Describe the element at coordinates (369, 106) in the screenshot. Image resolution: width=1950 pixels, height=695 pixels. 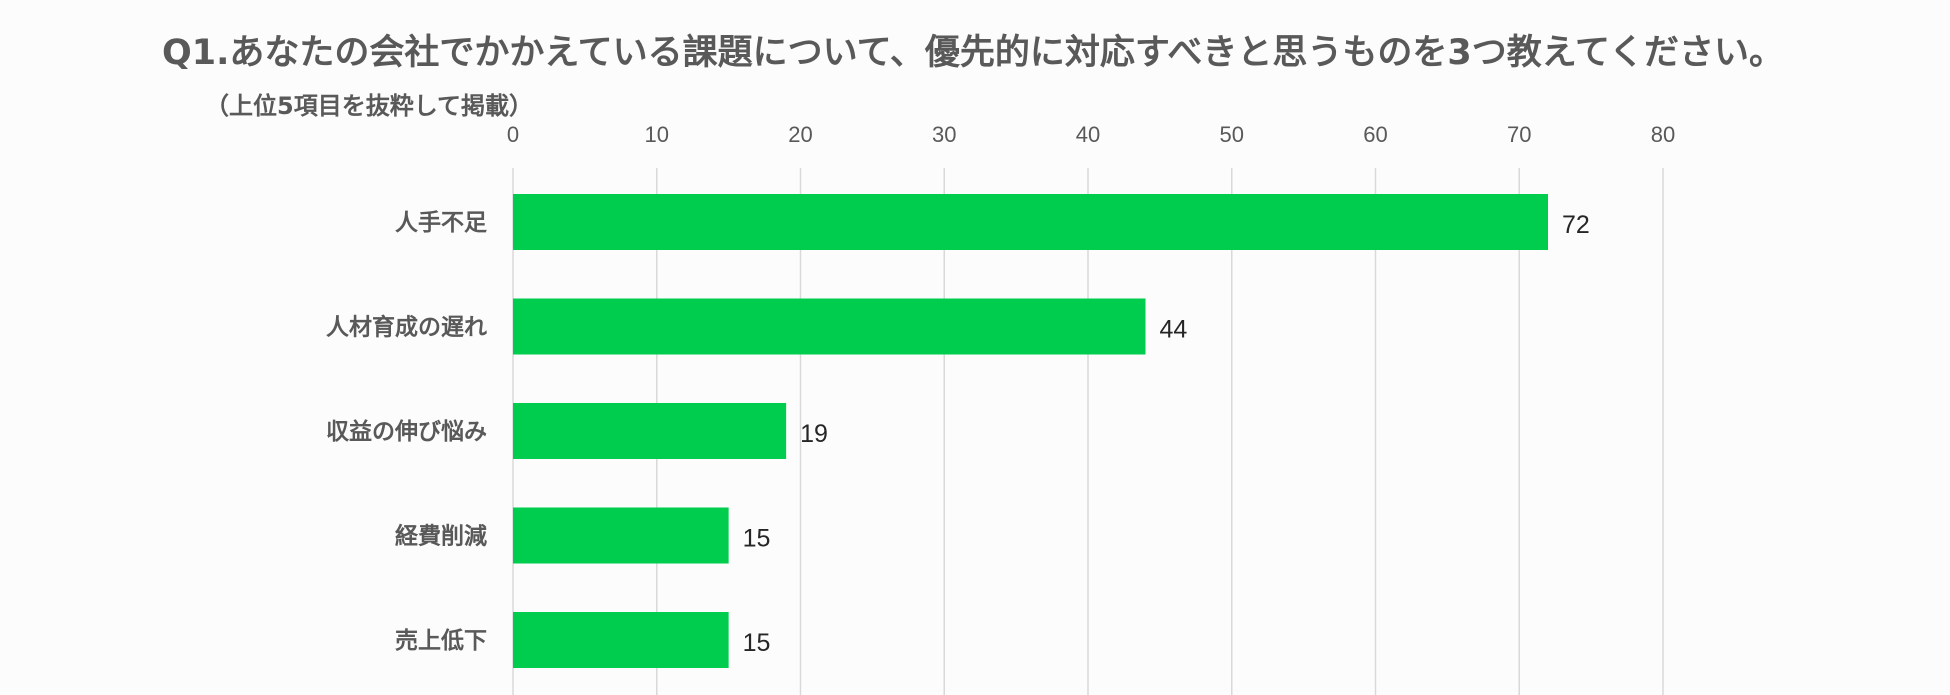
I see `chart-subtitle: （上位5項目を抜粋して掲載）` at that location.